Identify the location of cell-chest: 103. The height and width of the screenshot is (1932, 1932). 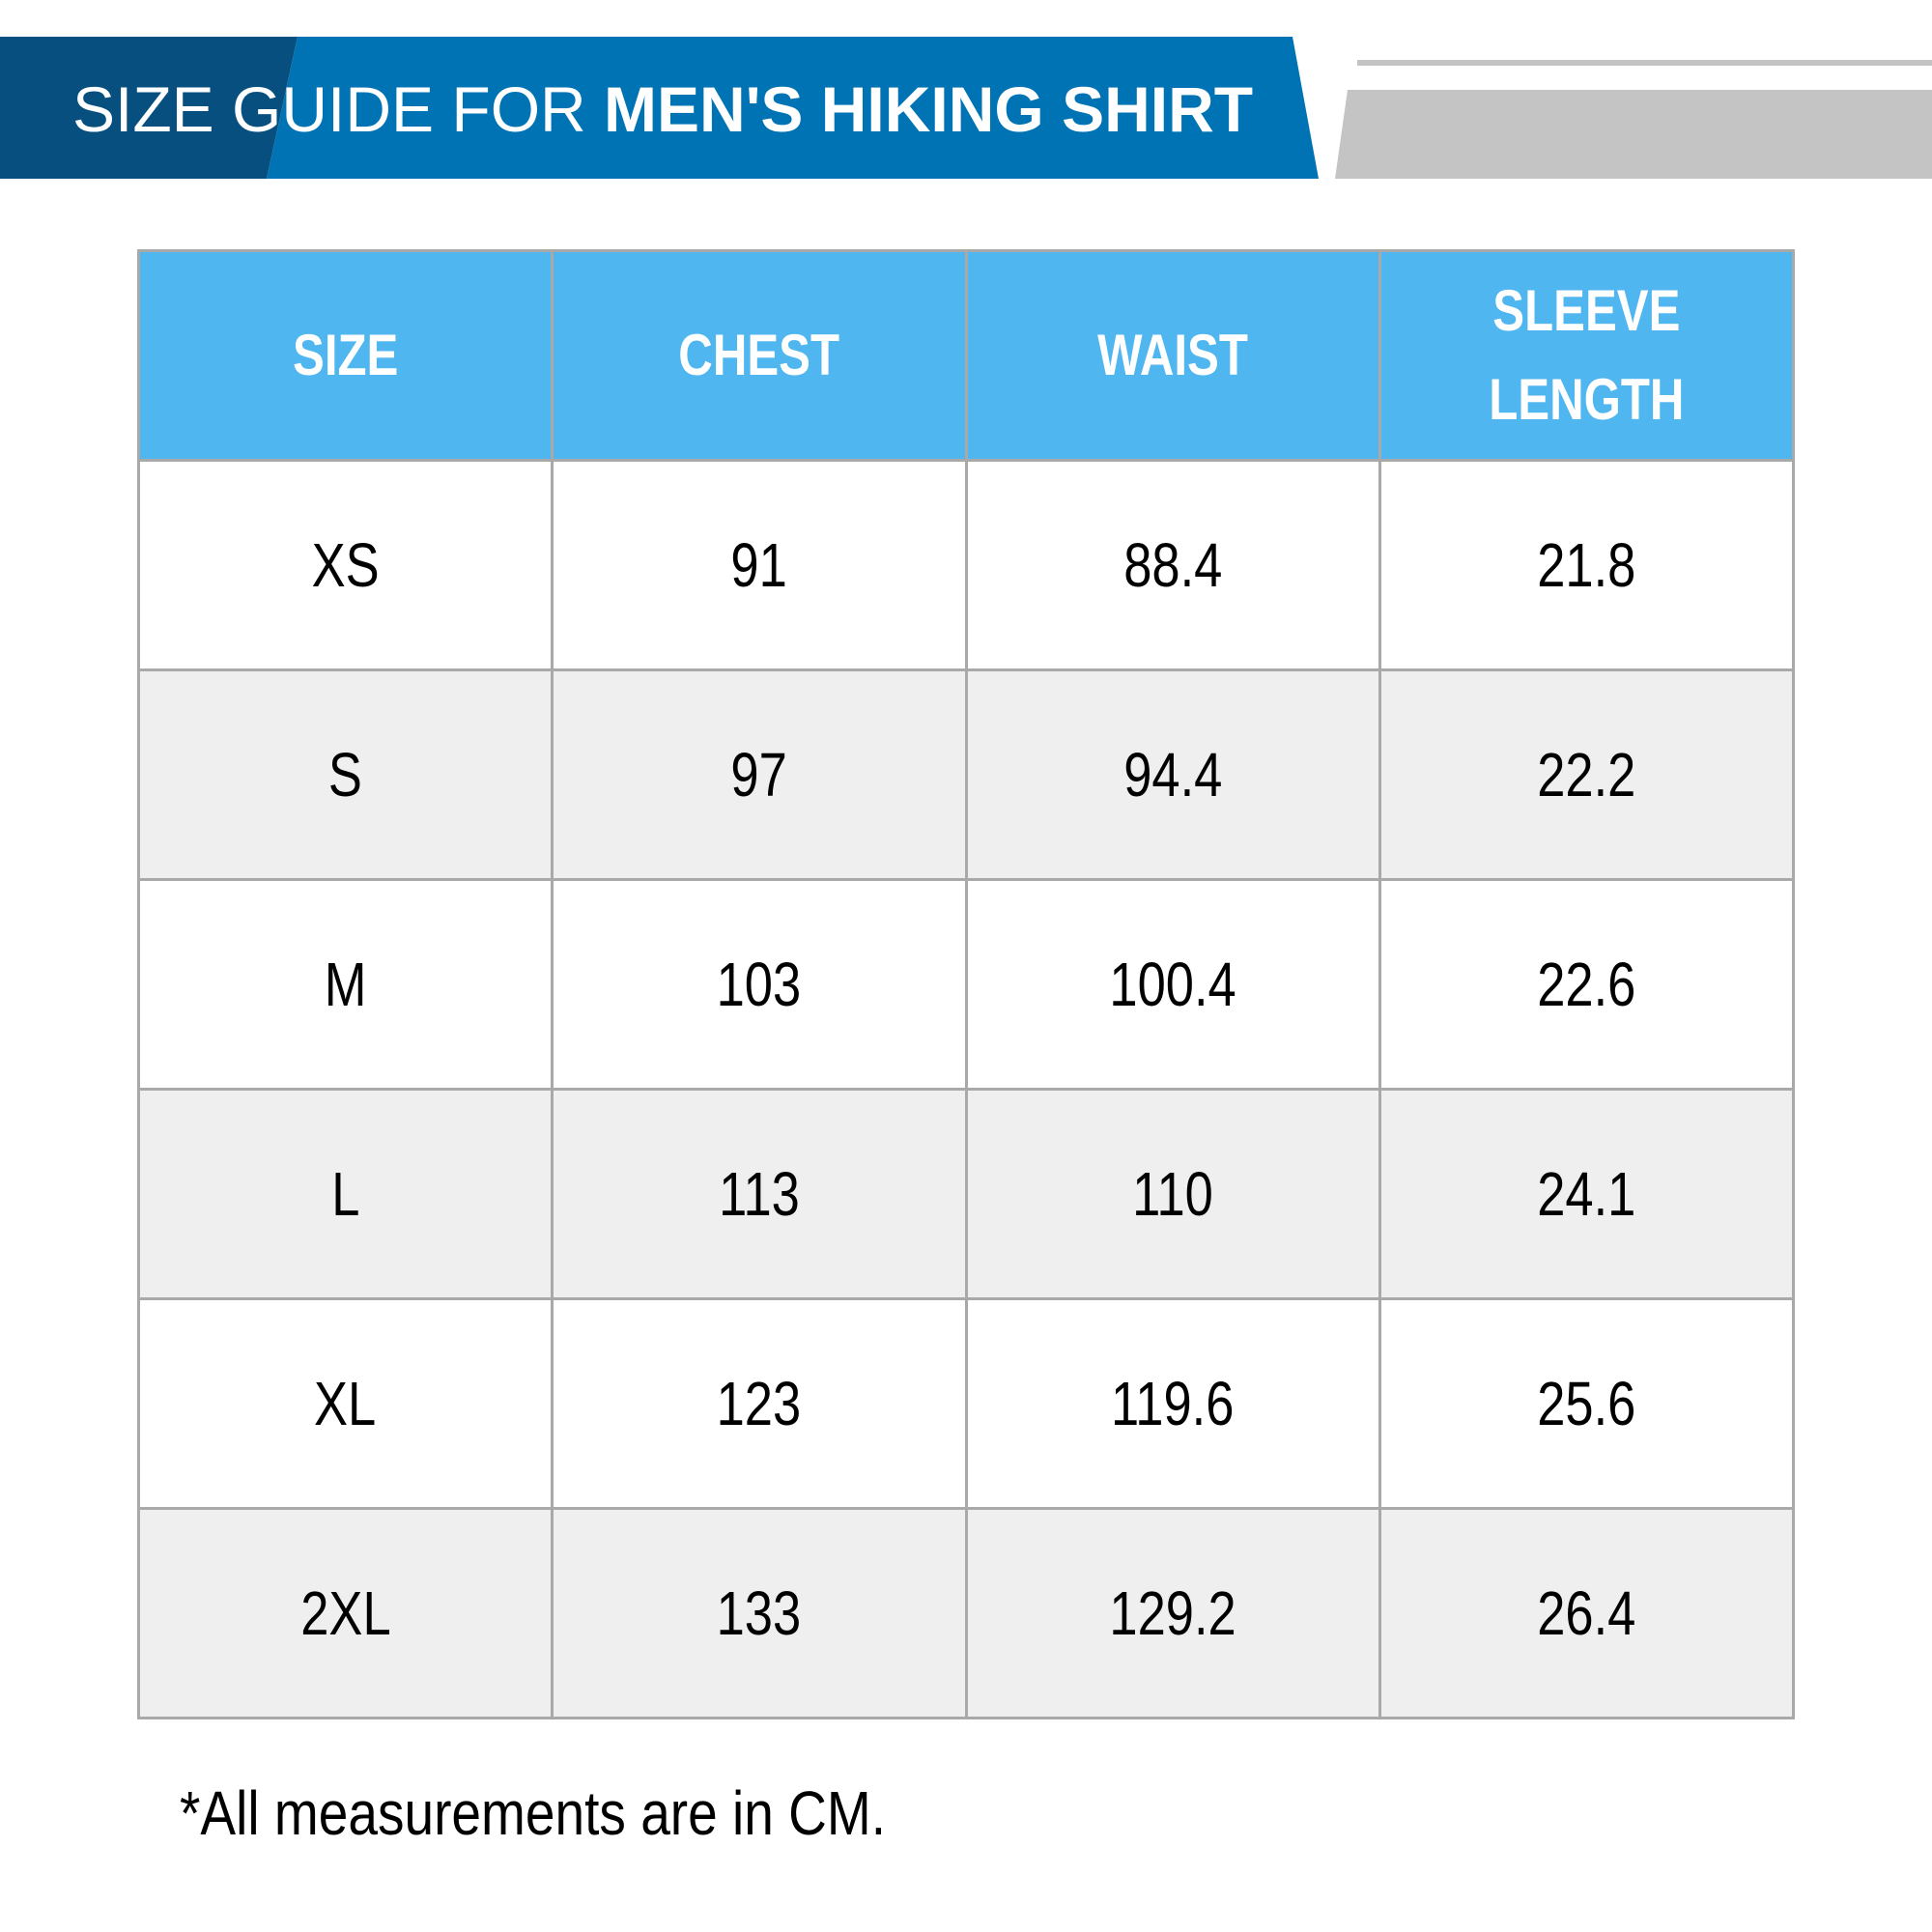
(759, 984).